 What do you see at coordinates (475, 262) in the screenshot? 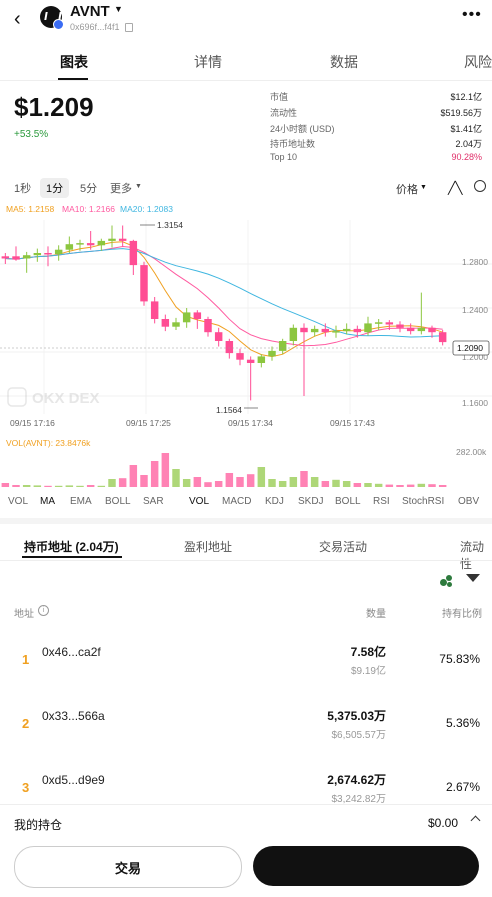
I see `y-tick: 1.2800` at bounding box center [475, 262].